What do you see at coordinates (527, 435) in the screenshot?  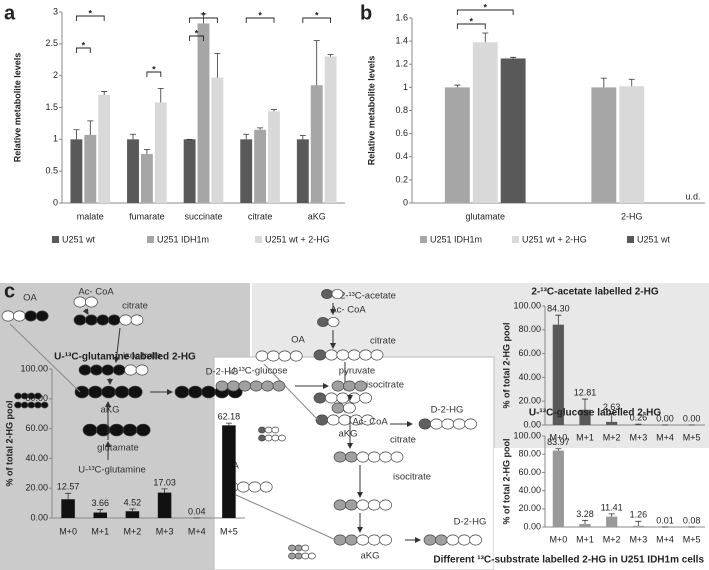 I see `y-tick-label: 100.00` at bounding box center [527, 435].